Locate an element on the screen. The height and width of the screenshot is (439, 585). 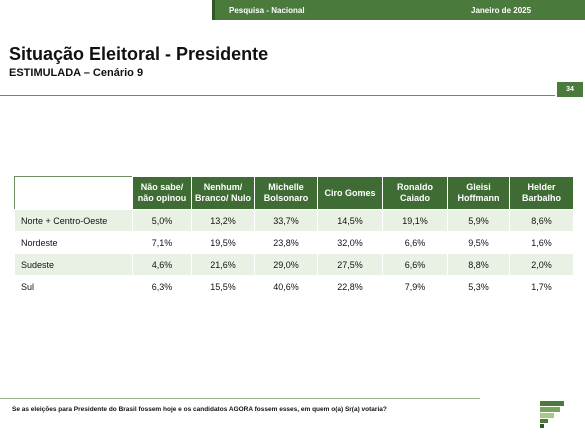
value-cell: 5,9% is located at coordinates (478, 220).